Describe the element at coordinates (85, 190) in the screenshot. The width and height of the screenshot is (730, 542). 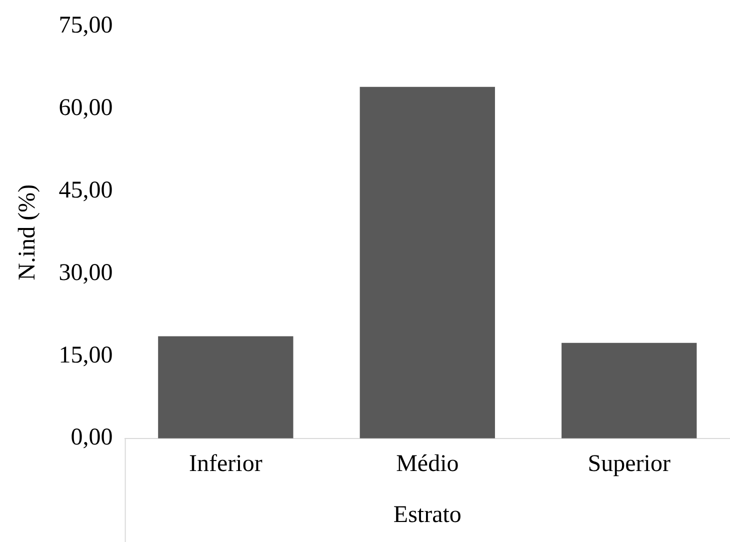
I see `y-tick-label: 45,00` at that location.